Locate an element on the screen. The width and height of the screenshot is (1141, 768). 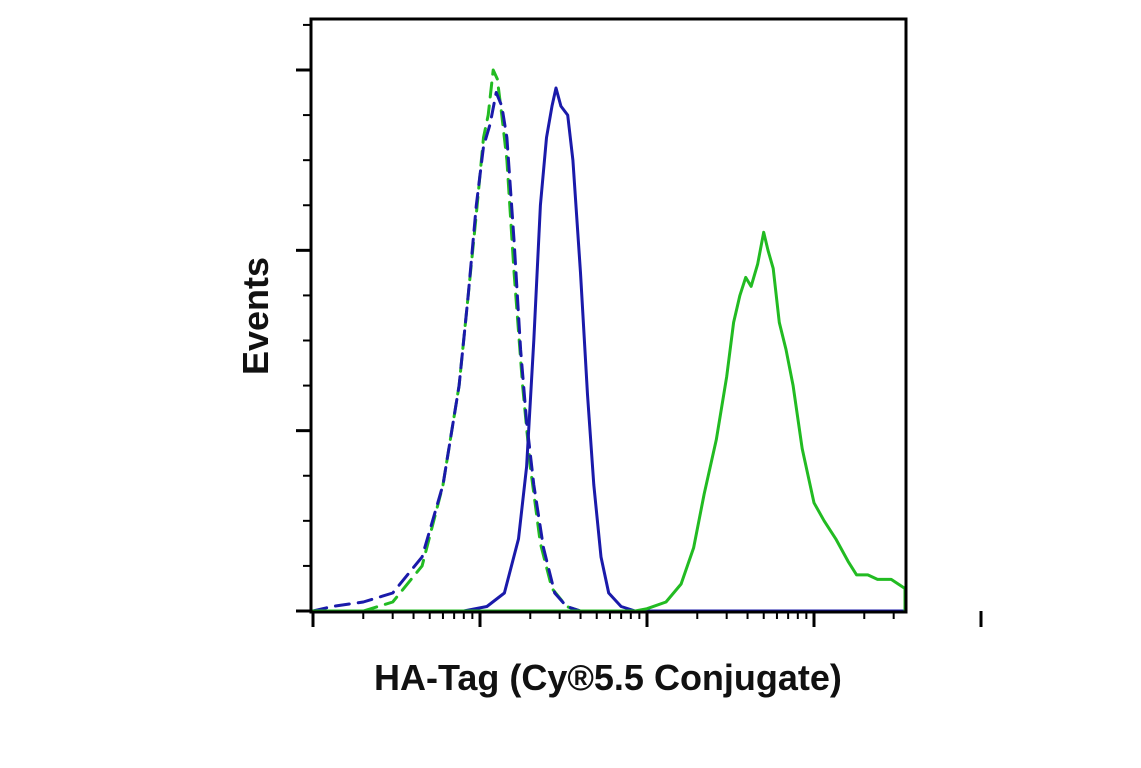
y-axis-label: Events is located at coordinates (255, 316).